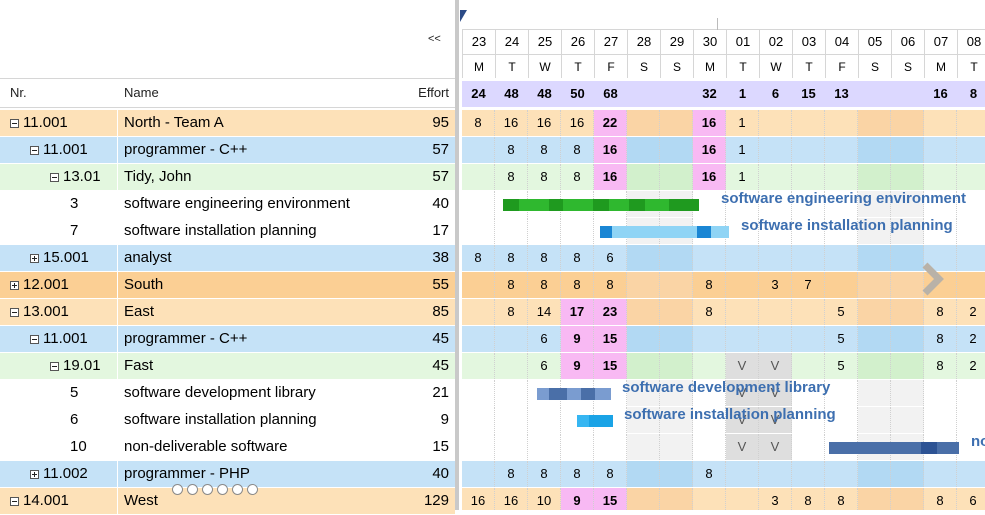 The width and height of the screenshot is (985, 515). Describe the element at coordinates (841, 339) in the screenshot. I see `load-cell: 5` at that location.